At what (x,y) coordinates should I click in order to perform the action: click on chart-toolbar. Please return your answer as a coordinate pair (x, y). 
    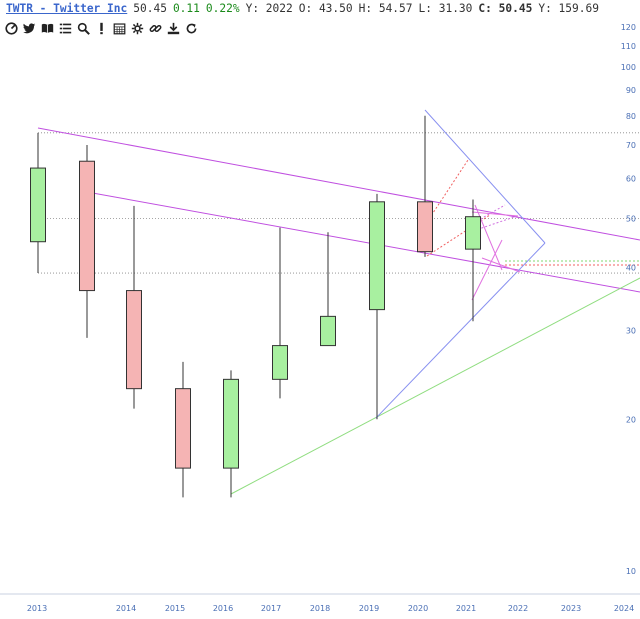
    Looking at the image, I should click on (101, 28).